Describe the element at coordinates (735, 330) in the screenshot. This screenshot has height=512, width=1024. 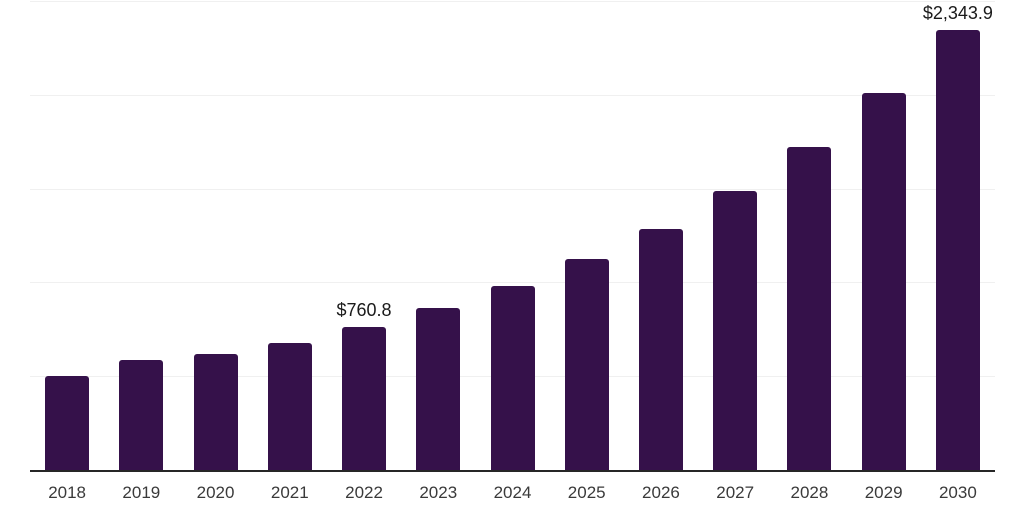
I see `bar-2027` at that location.